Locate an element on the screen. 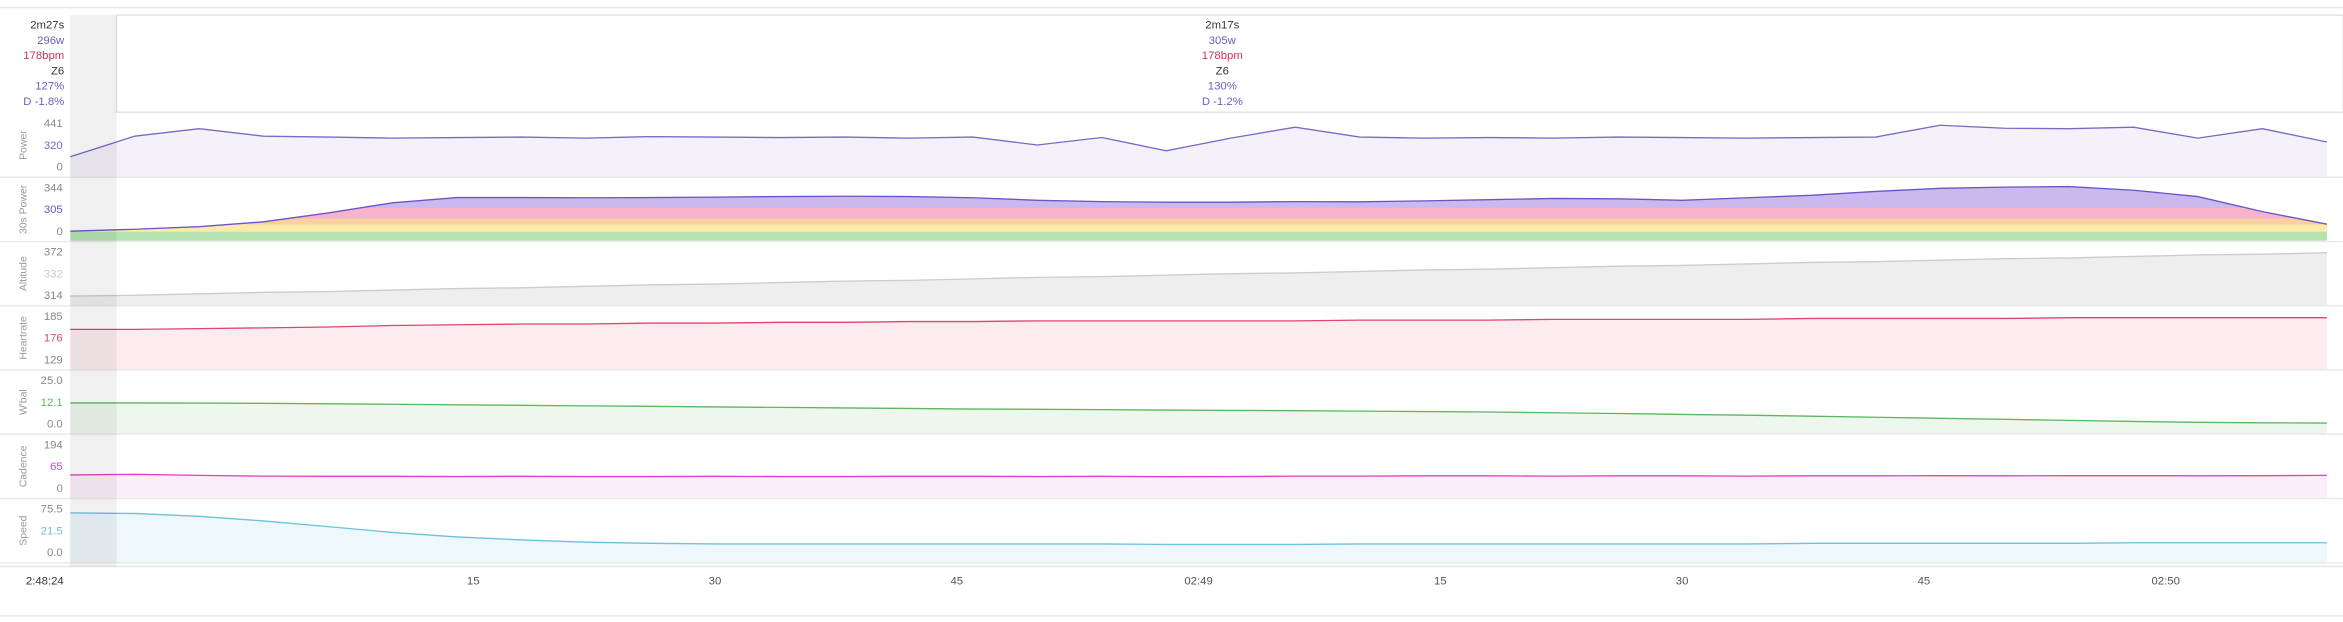  current-value: 305 is located at coordinates (53, 210).